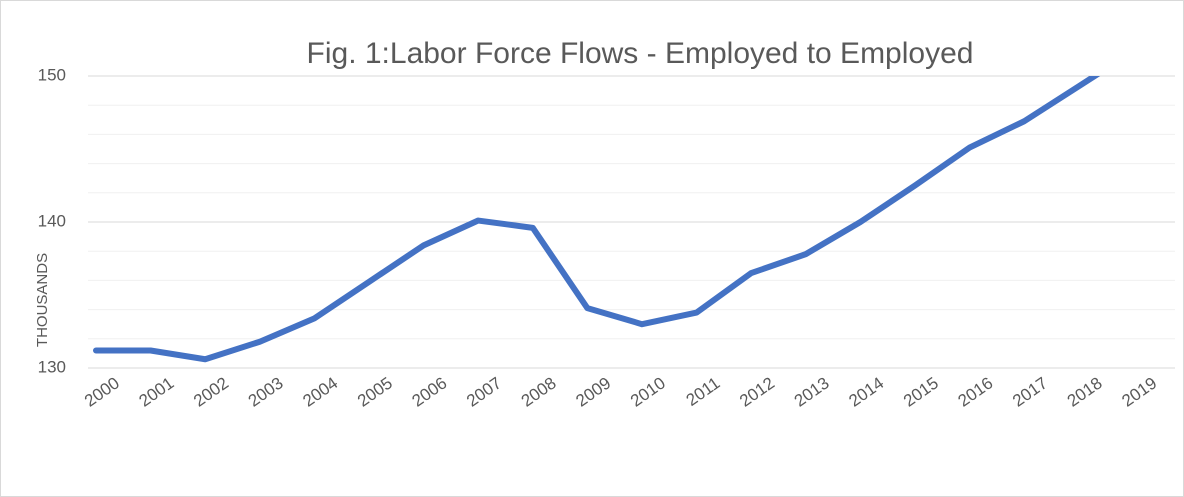 This screenshot has width=1184, height=497. What do you see at coordinates (42, 300) in the screenshot?
I see `y-axis-title: THOUSANDS` at bounding box center [42, 300].